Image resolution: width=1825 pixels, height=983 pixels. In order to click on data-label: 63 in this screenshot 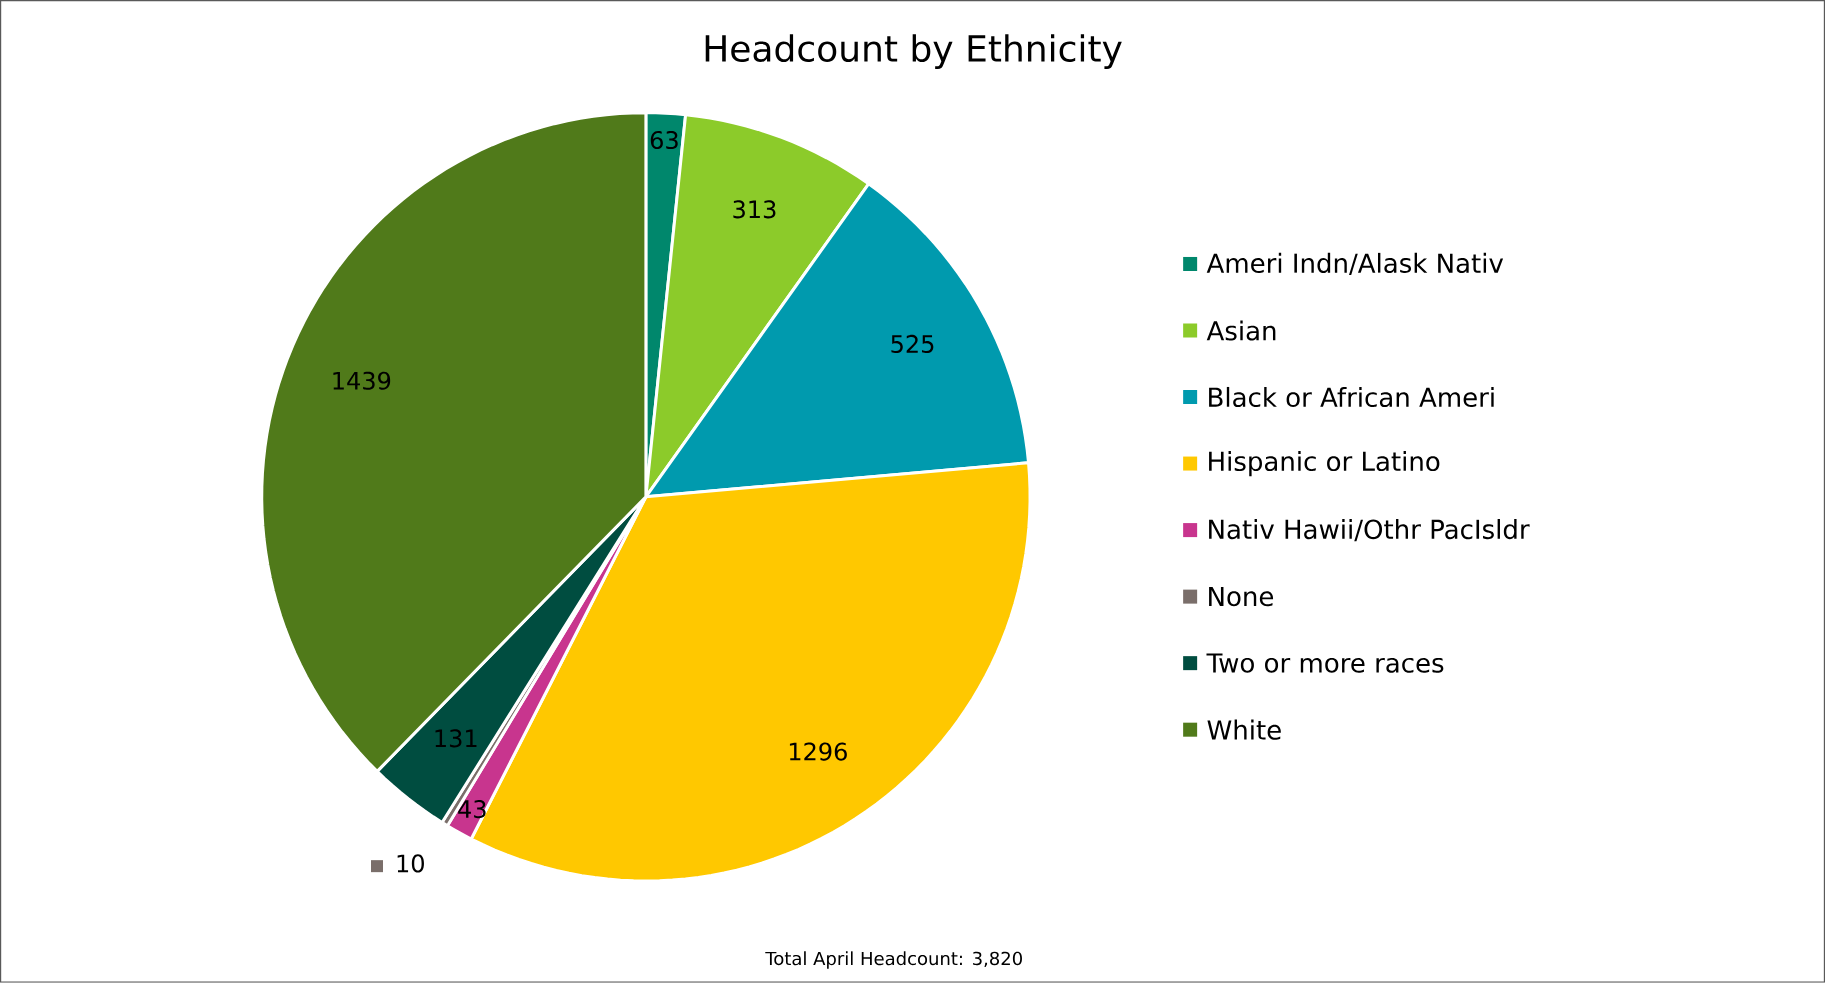, I will do `click(664, 140)`.